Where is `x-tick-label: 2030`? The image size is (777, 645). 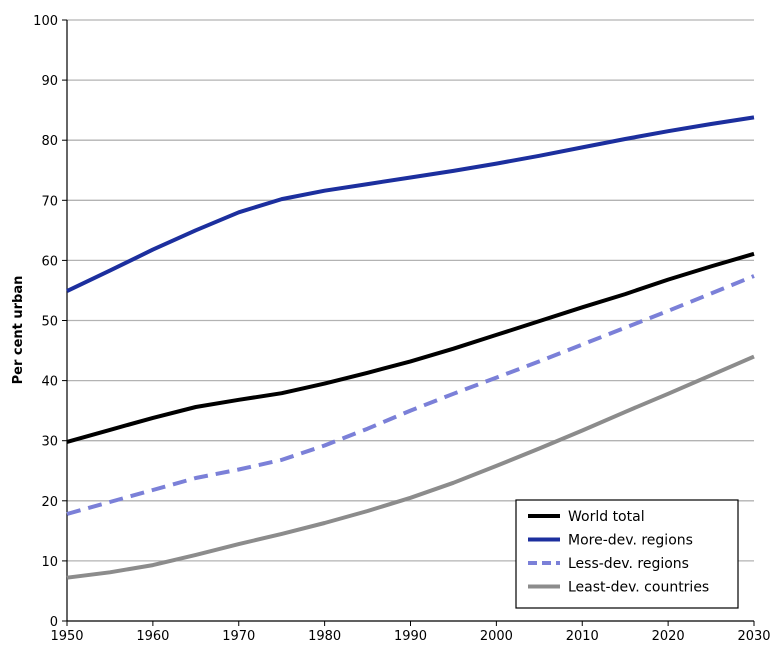 x-tick-label: 2030 is located at coordinates (753, 636).